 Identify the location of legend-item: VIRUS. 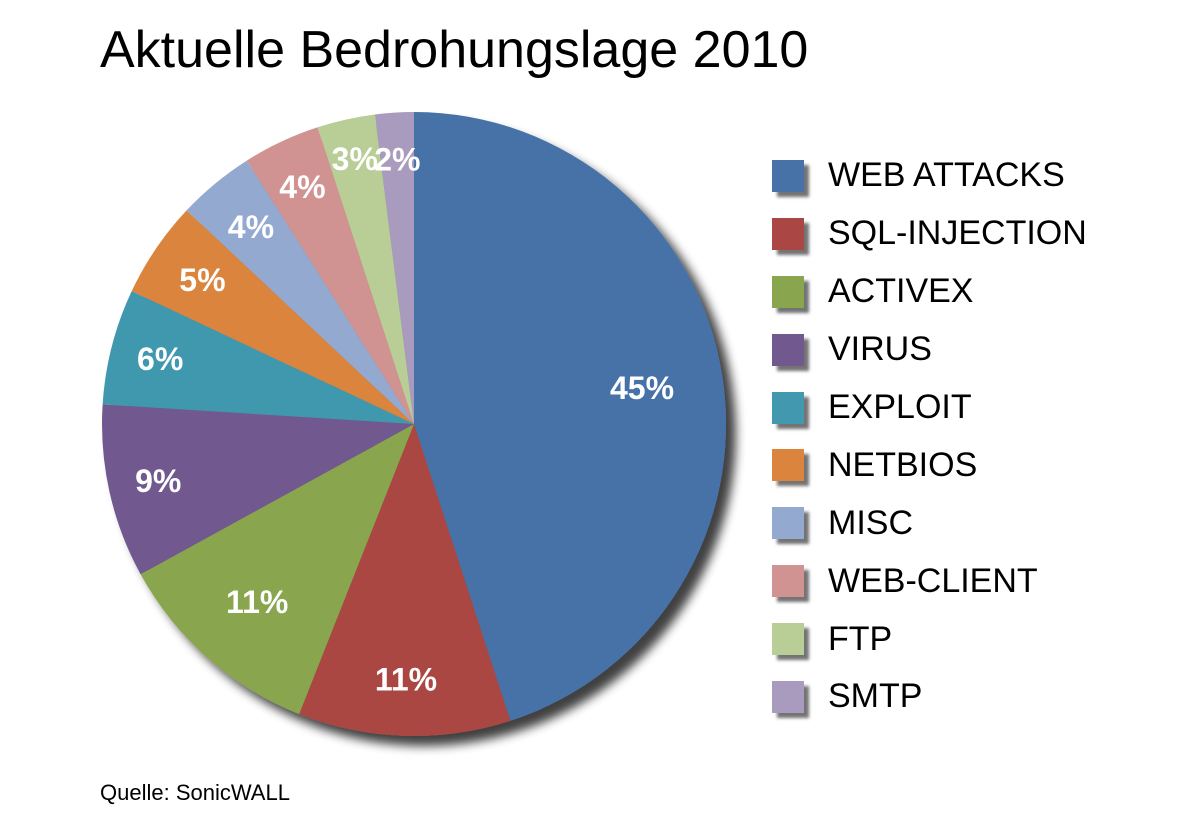
(929, 350).